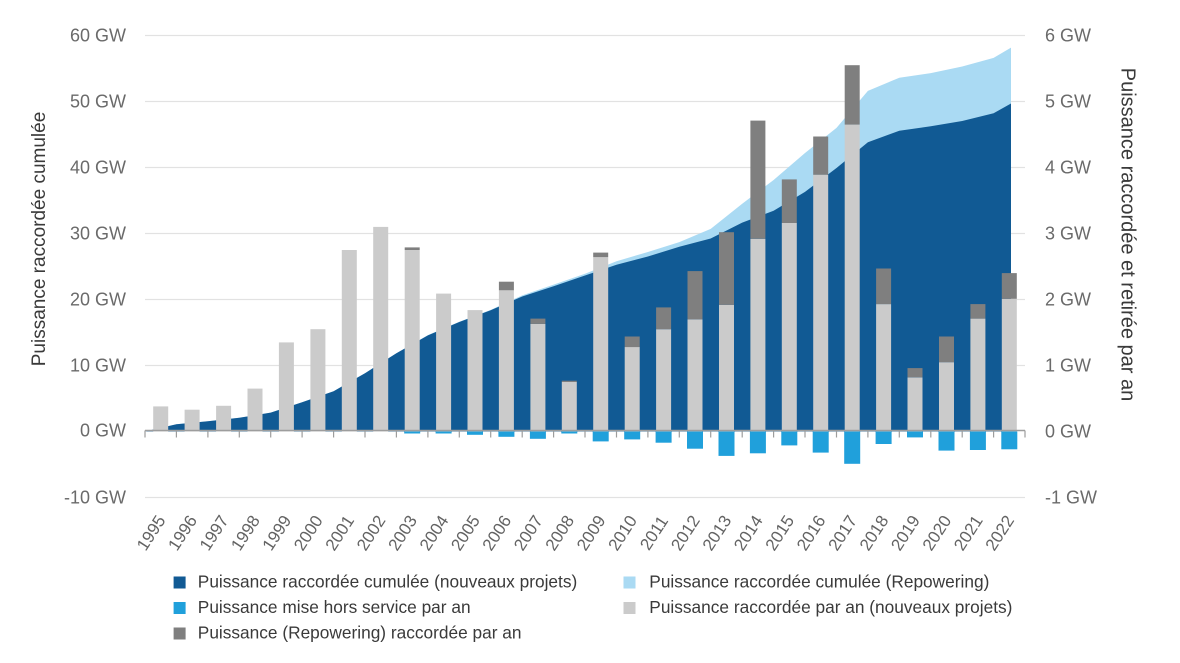 The image size is (1180, 663). Describe the element at coordinates (98, 102) in the screenshot. I see `svg-text: 50 GW` at that location.